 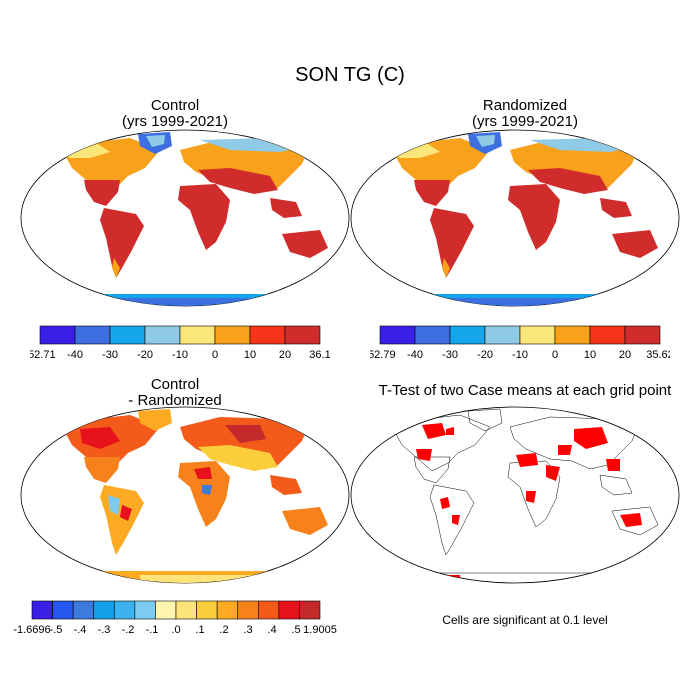 I want to click on colorbar-labels: -52.79 -40 -30 -20 -10 0 10 20 35.62, so click(x=520, y=355).